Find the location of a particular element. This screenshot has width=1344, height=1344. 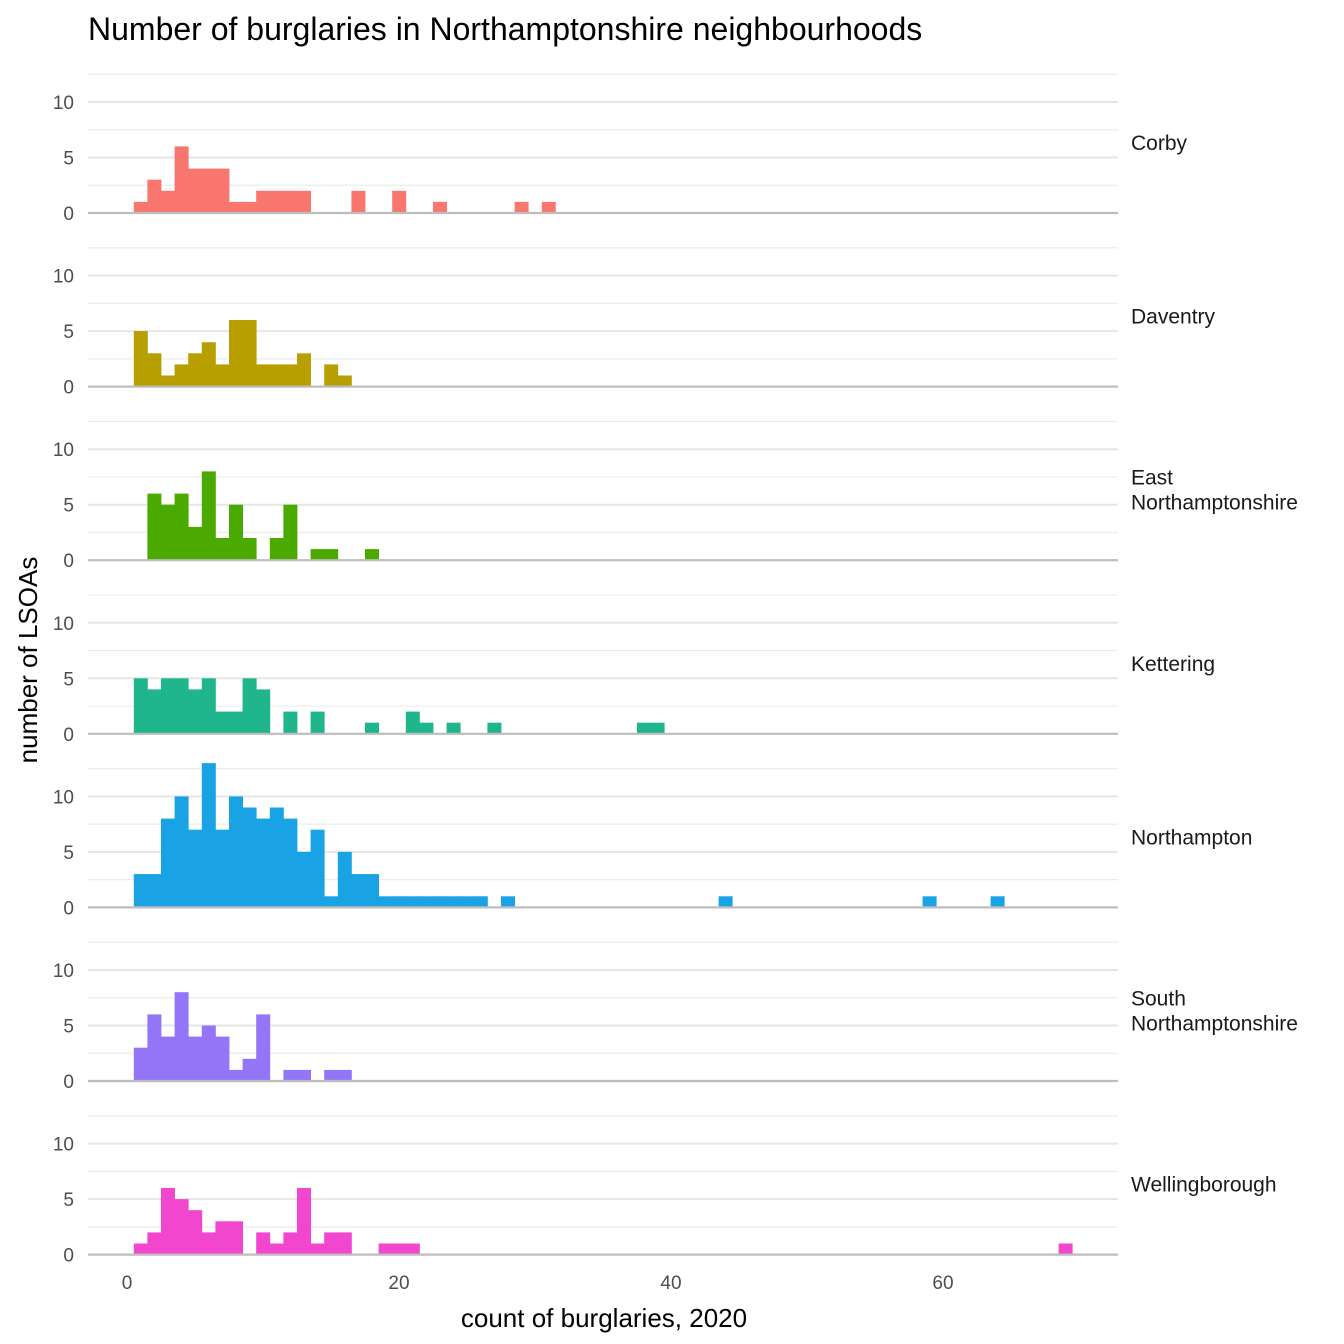

facet-panel-daventry: 0 5 10 Daventry is located at coordinates (634, 323).